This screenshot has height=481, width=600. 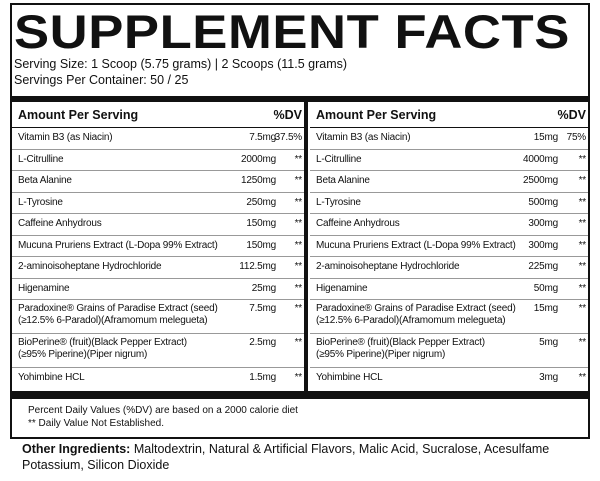 What do you see at coordinates (258, 180) in the screenshot?
I see `amount: 1250mg` at bounding box center [258, 180].